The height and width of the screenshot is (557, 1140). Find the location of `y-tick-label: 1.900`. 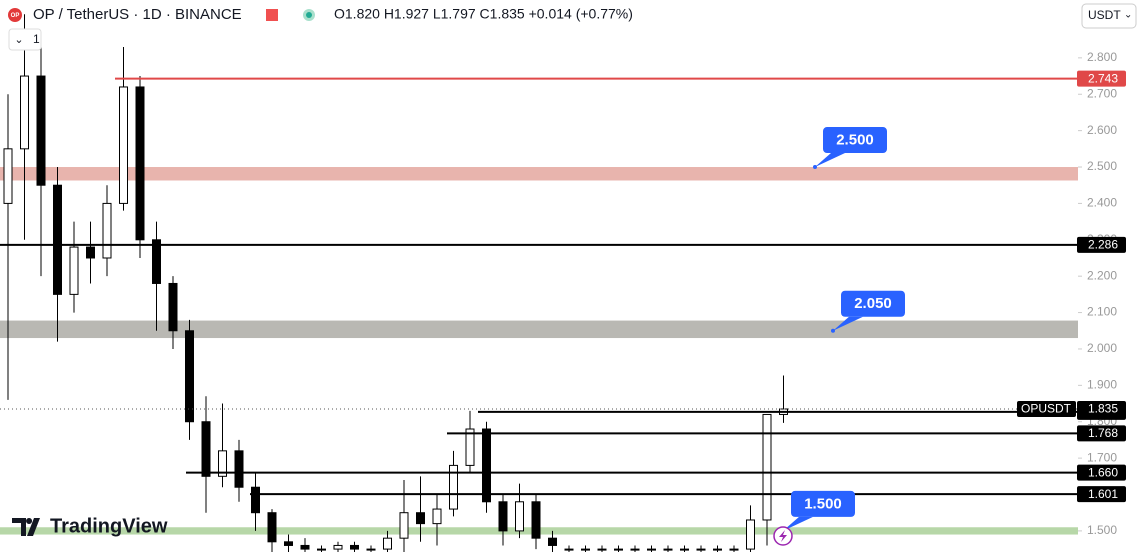

y-tick-label: 1.900 is located at coordinates (1102, 385).